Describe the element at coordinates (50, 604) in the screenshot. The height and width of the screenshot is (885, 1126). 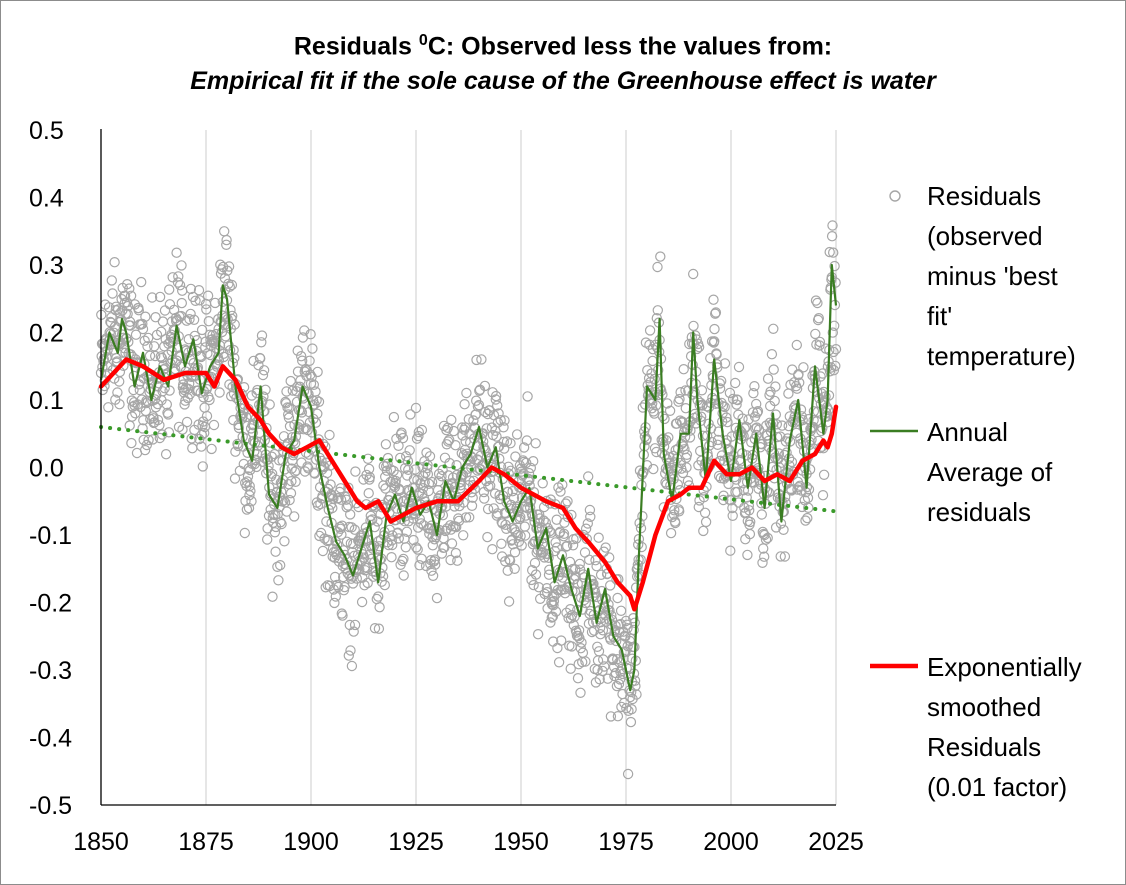
I see `y-tick-label: -0.2` at that location.